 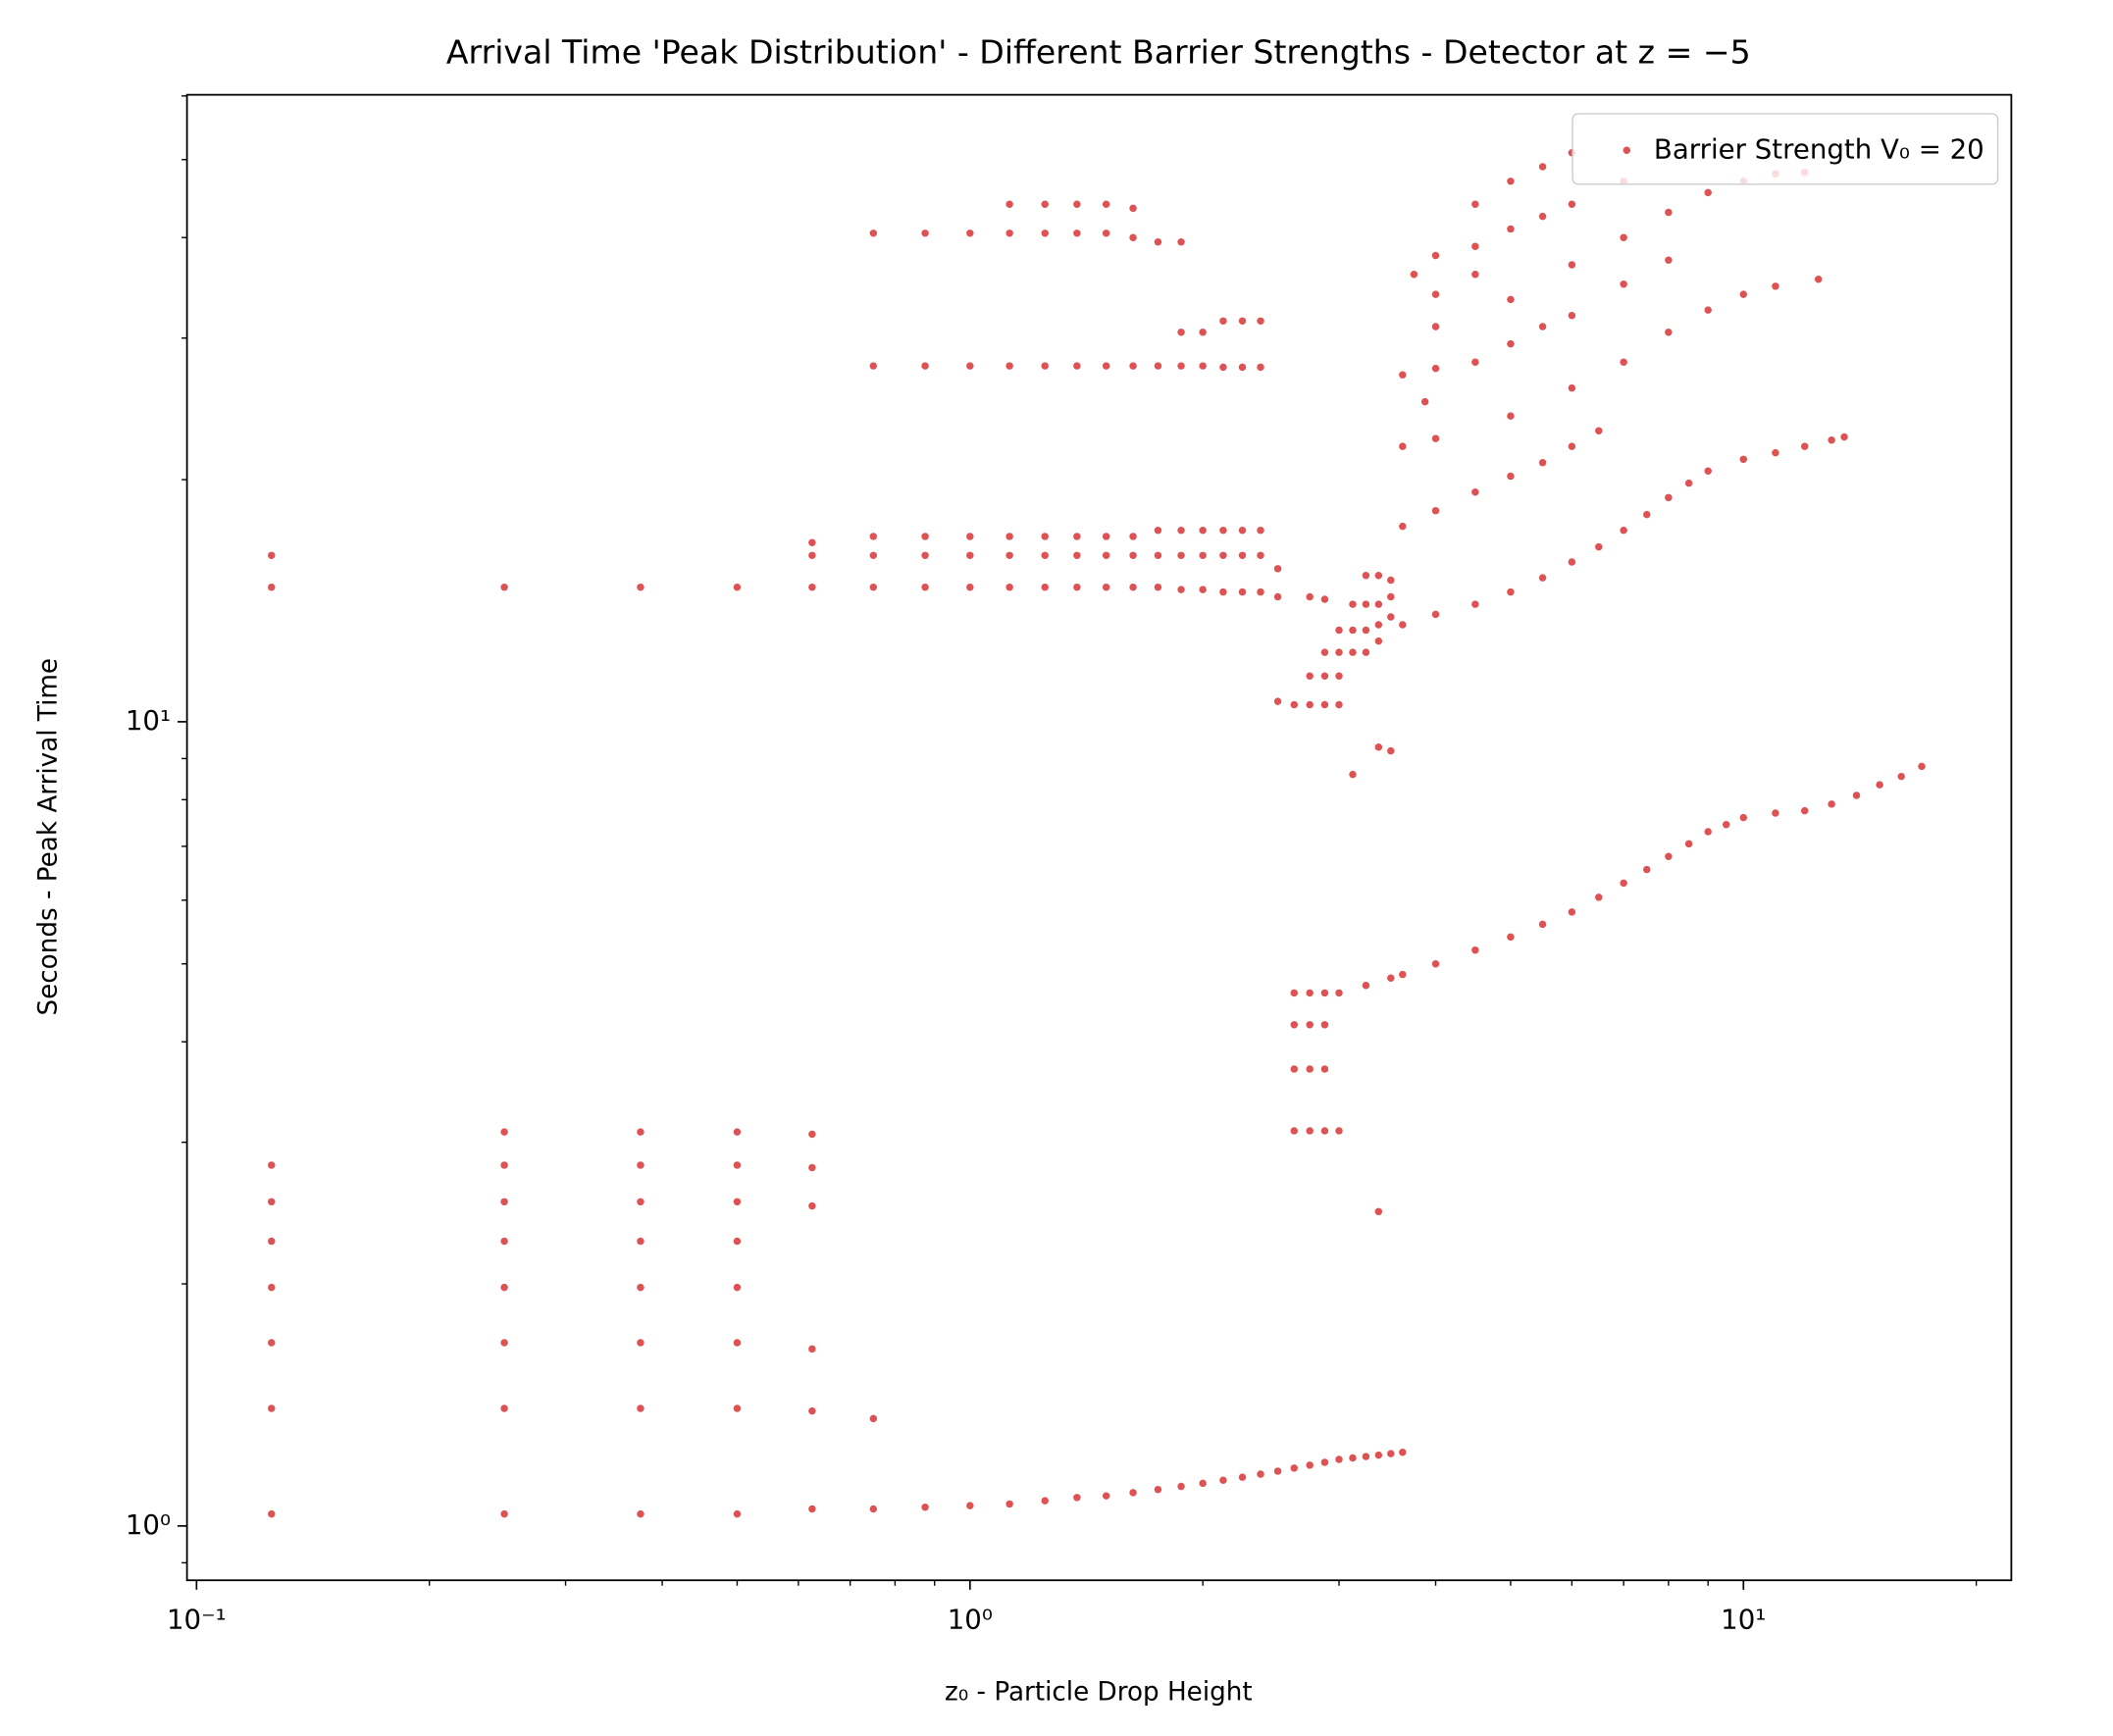 What do you see at coordinates (197, 1620) in the screenshot?
I see `x-tick-label: 10⁻¹` at bounding box center [197, 1620].